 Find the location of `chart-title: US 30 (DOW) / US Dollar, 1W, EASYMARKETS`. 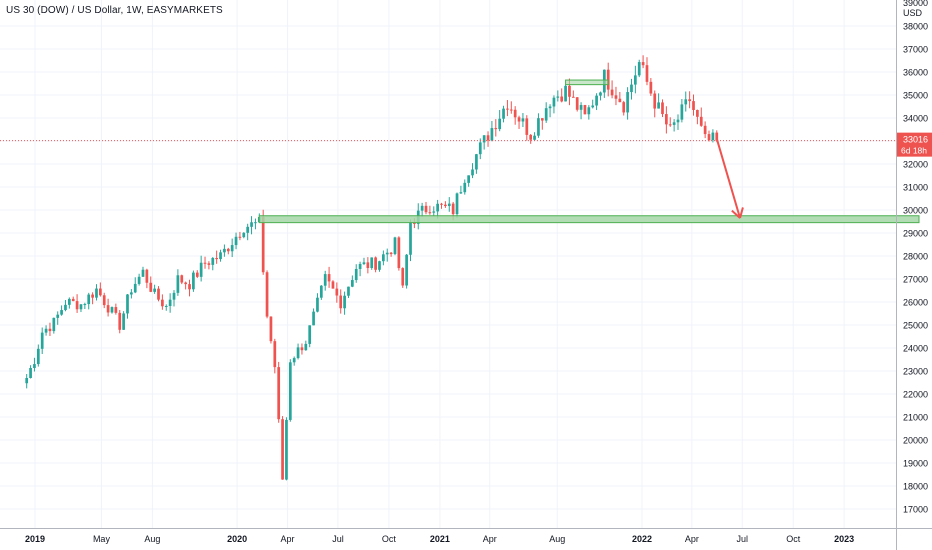

chart-title: US 30 (DOW) / US Dollar, 1W, EASYMARKETS is located at coordinates (114, 10).